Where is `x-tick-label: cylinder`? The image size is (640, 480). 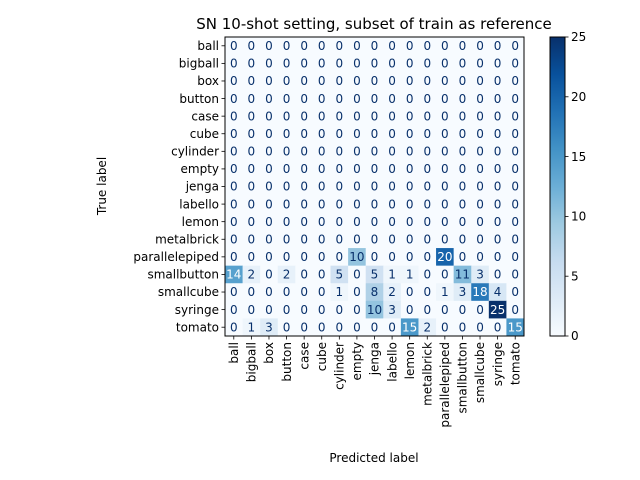
x-tick-label: cylinder is located at coordinates (340, 366).